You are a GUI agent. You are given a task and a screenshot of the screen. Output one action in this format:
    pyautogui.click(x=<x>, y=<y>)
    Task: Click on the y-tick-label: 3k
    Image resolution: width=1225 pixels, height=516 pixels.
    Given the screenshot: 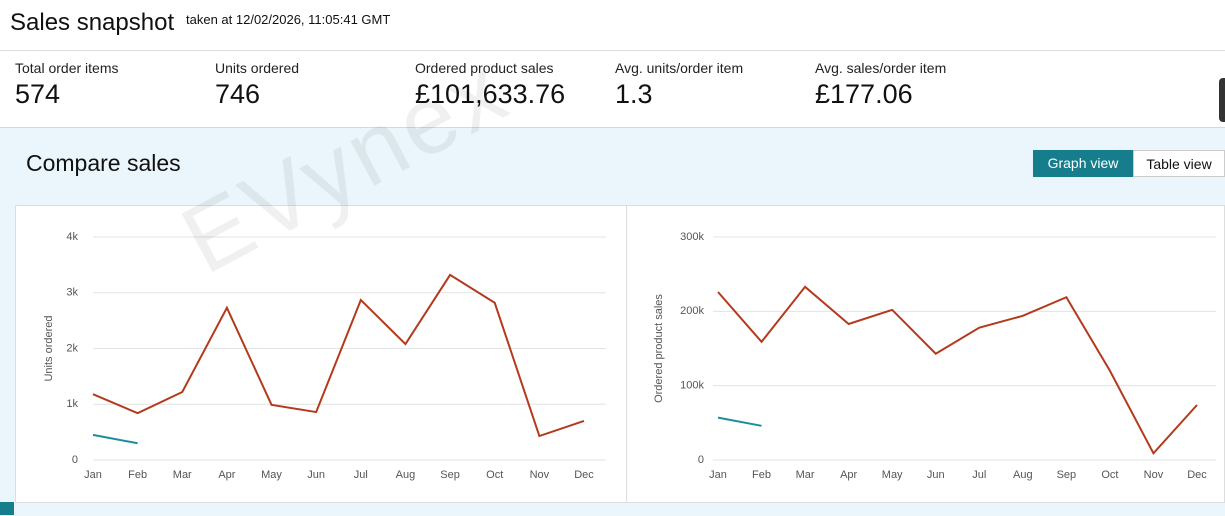 What is the action you would take?
    pyautogui.click(x=72, y=293)
    